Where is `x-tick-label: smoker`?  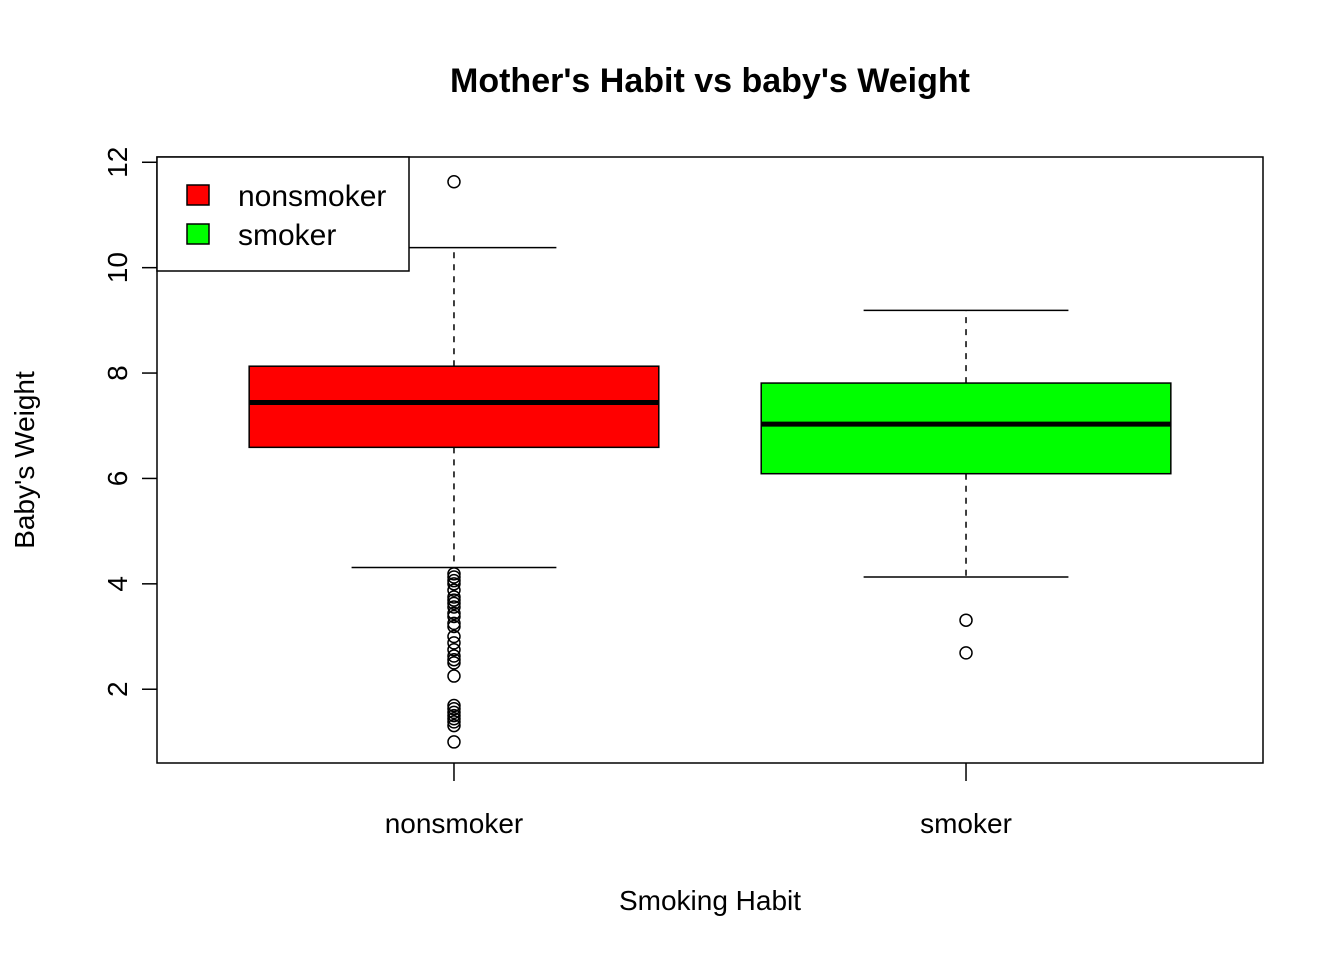 x-tick-label: smoker is located at coordinates (966, 823).